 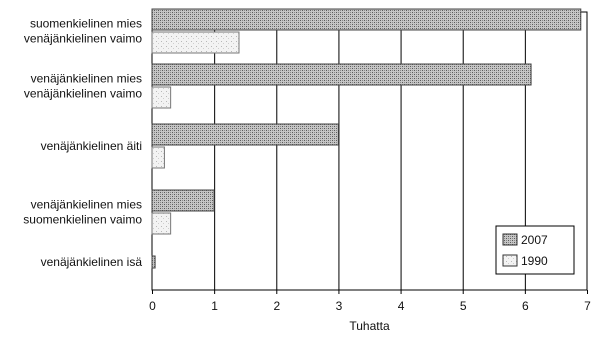 I want to click on category-label: suomenkielinen mies, so click(x=86, y=24).